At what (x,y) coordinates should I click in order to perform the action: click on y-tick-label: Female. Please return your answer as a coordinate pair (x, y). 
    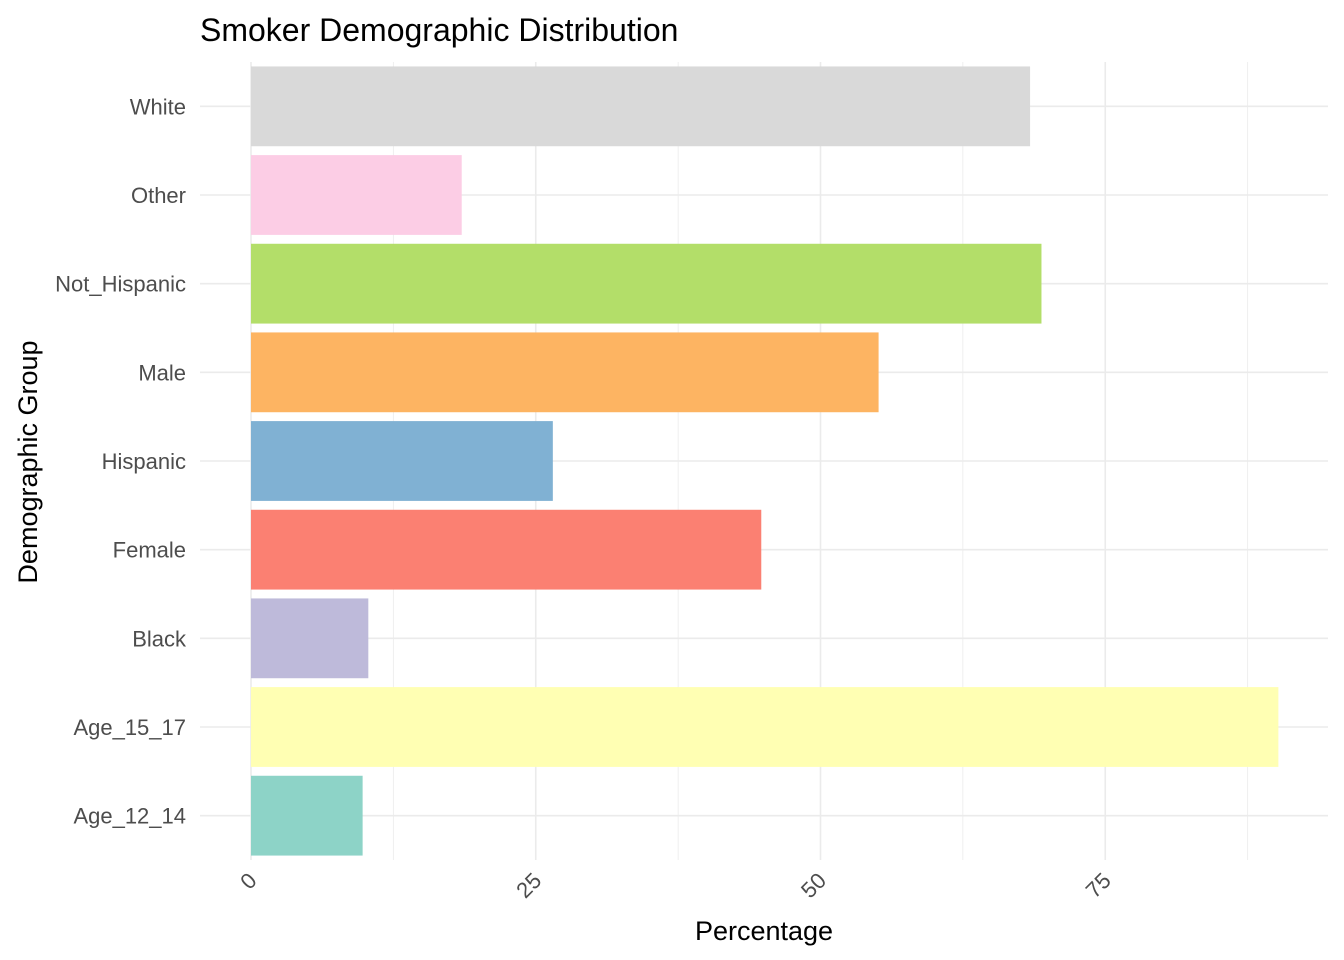
    Looking at the image, I should click on (149, 550).